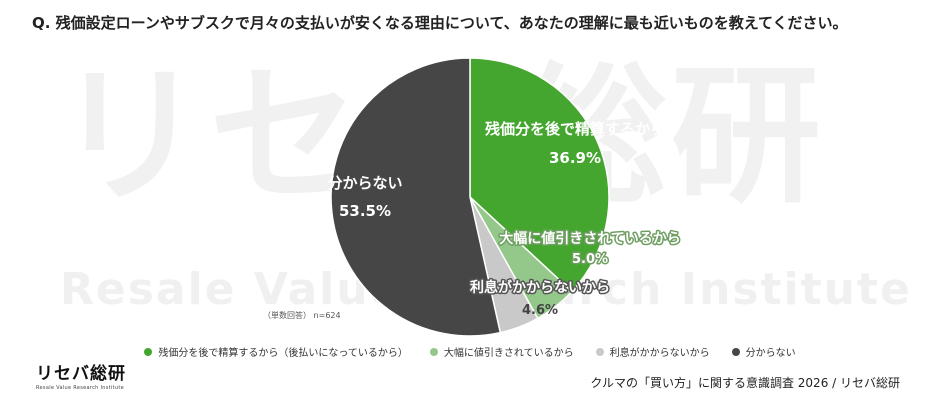 The height and width of the screenshot is (400, 940). What do you see at coordinates (540, 287) in the screenshot?
I see `slice-label-2: 利息がかからないから` at bounding box center [540, 287].